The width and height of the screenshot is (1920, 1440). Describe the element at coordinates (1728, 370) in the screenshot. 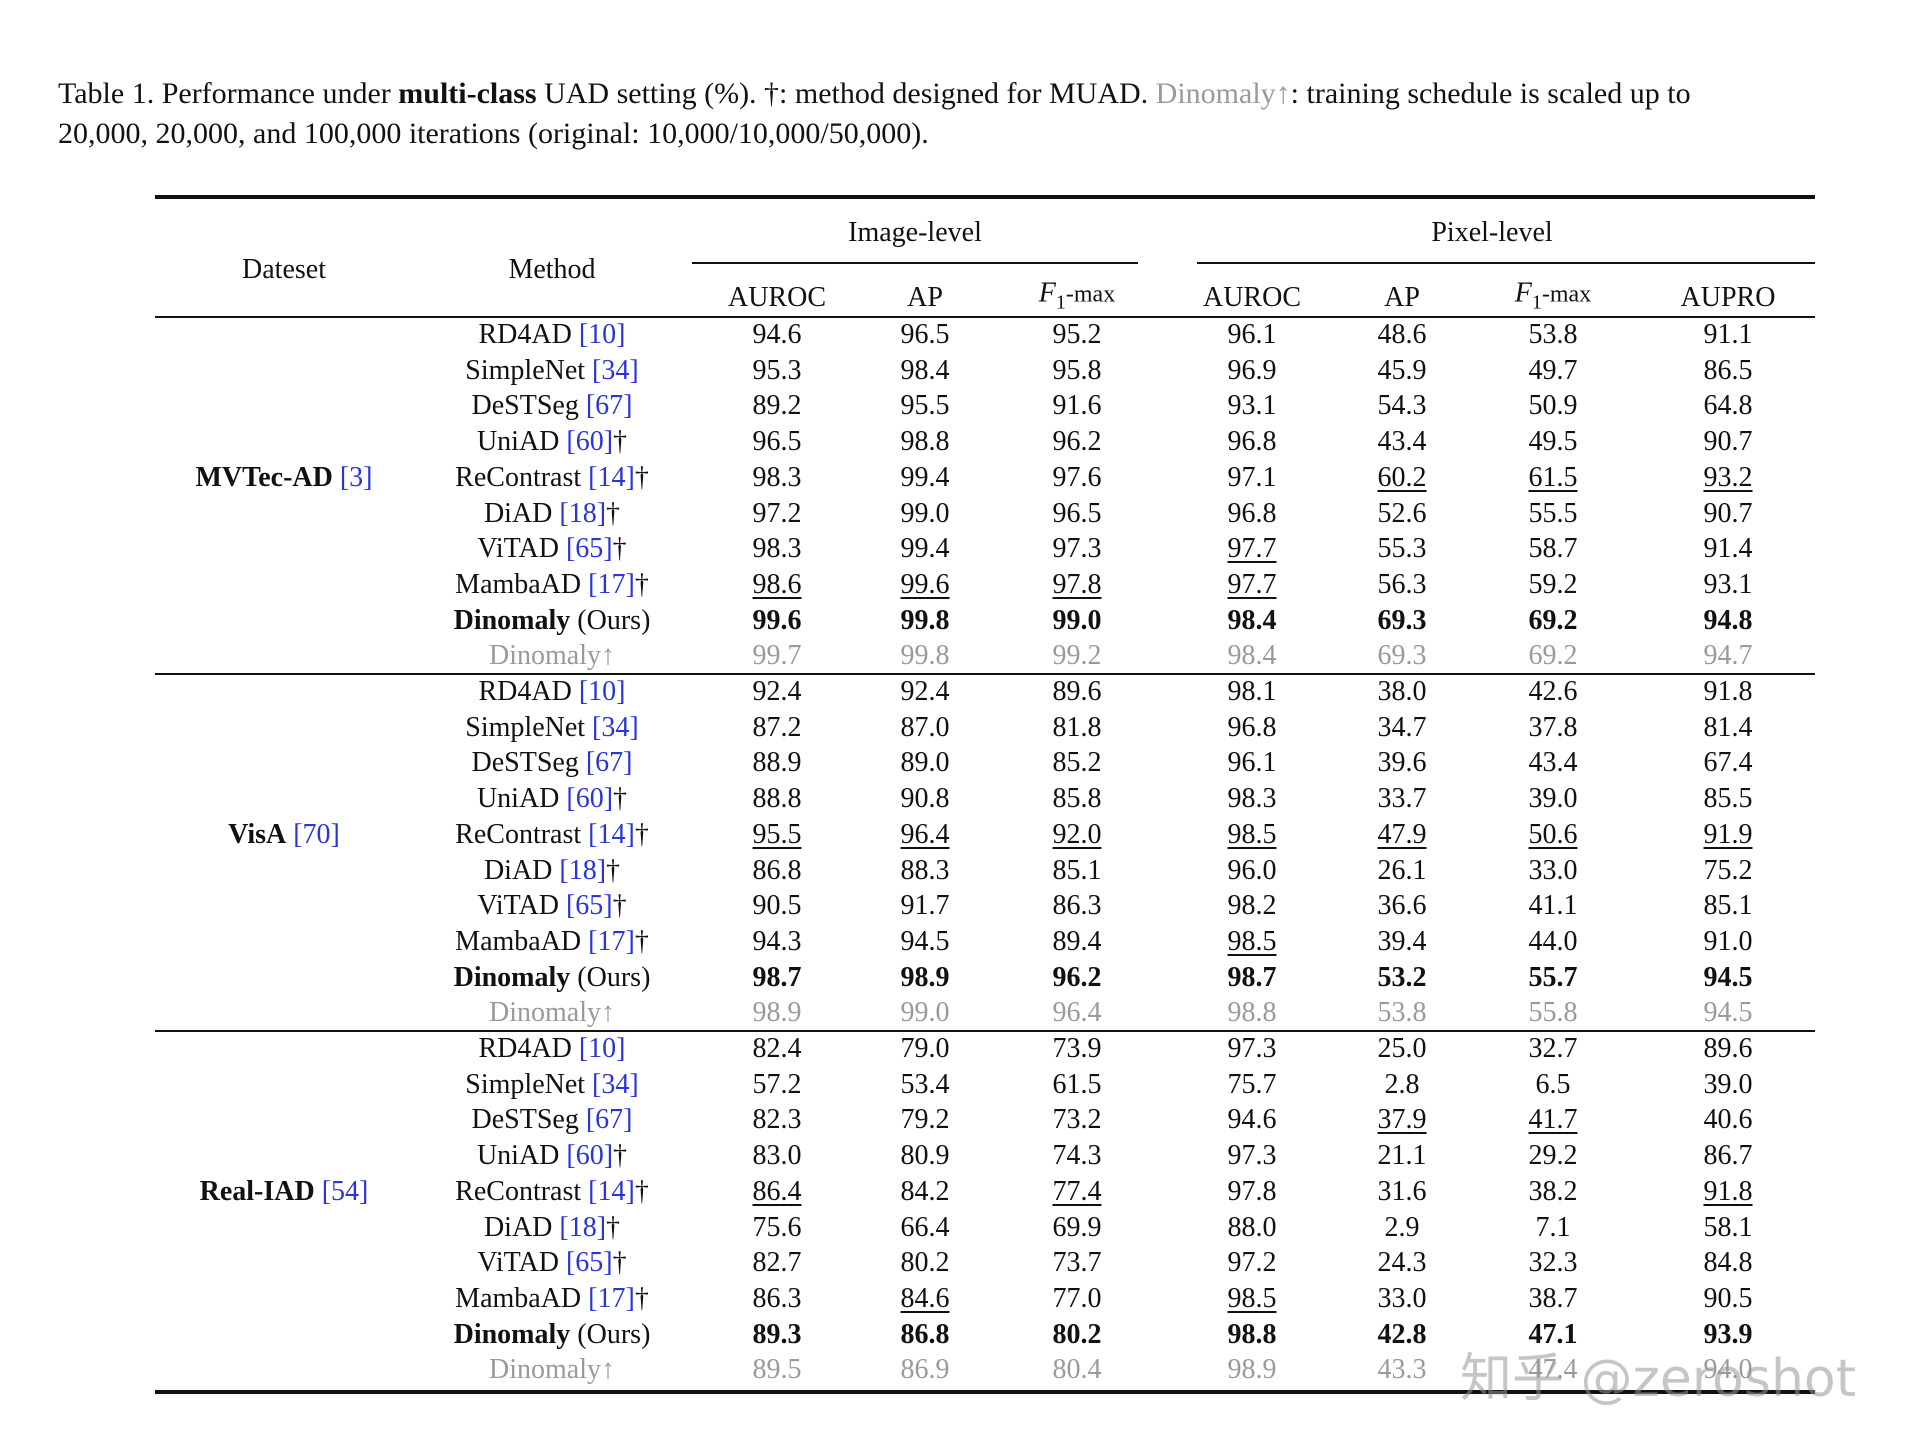

I see `value-cell: 86.5` at that location.